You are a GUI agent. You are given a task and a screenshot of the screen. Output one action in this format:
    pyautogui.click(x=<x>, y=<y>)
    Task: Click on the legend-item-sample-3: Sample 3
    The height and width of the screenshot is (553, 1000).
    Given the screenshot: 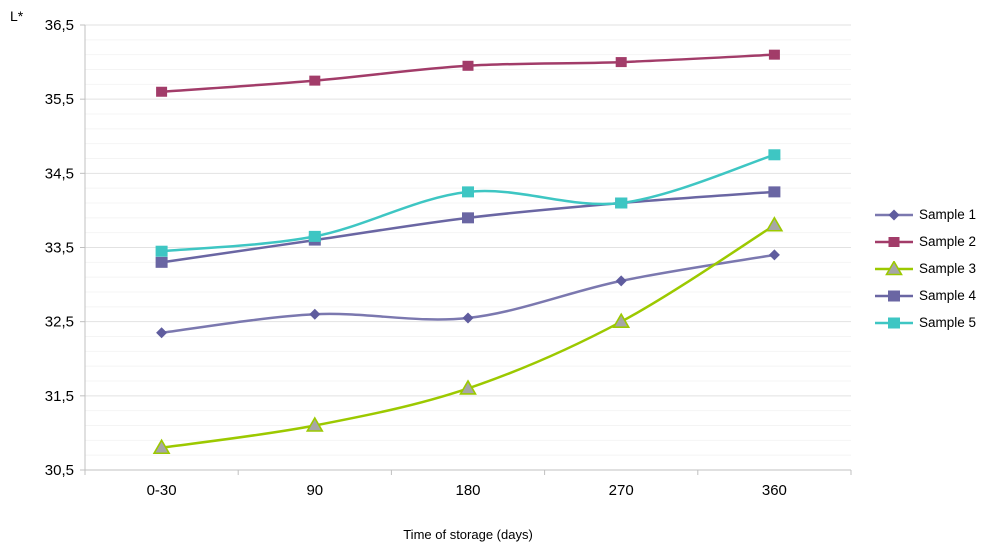 What is the action you would take?
    pyautogui.click(x=925, y=268)
    